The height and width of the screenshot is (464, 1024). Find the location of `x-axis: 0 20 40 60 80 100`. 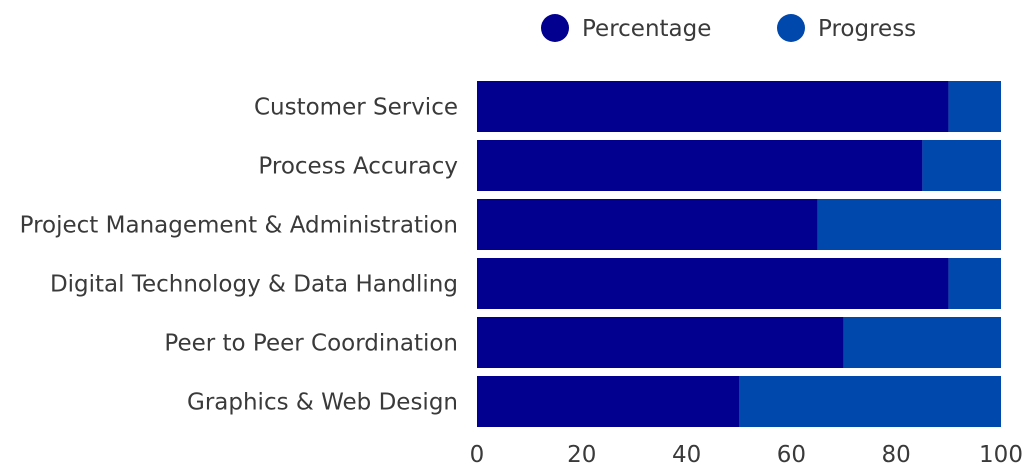

x-axis: 0 20 40 60 80 100 is located at coordinates (746, 453).